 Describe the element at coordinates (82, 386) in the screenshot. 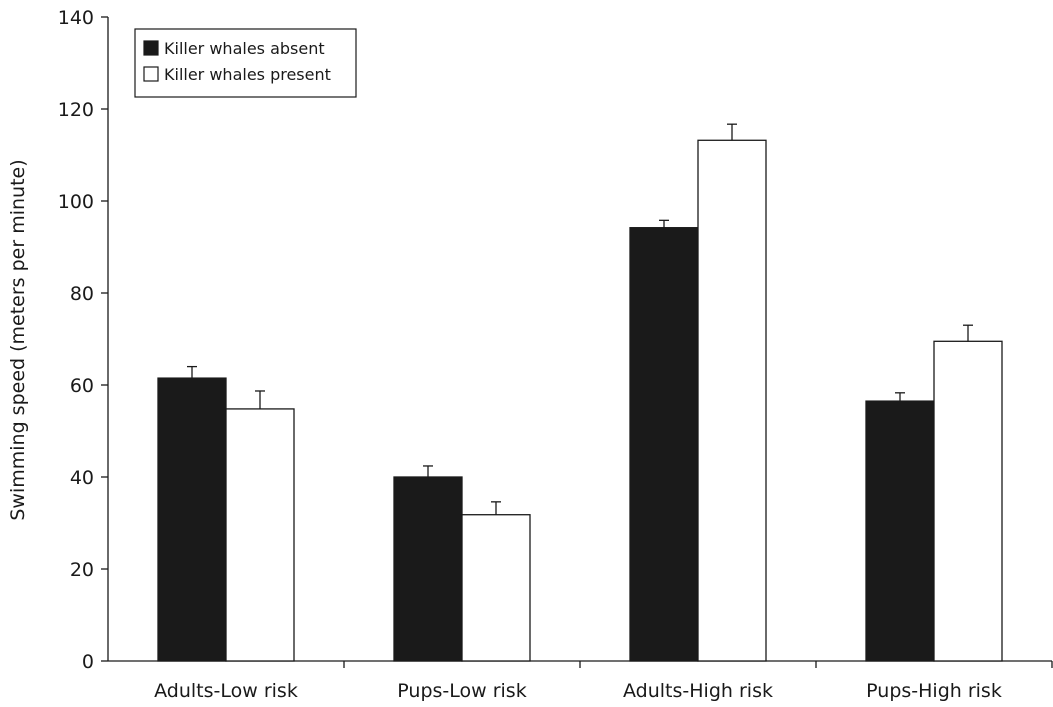

I see `y-tick-label: 60` at that location.